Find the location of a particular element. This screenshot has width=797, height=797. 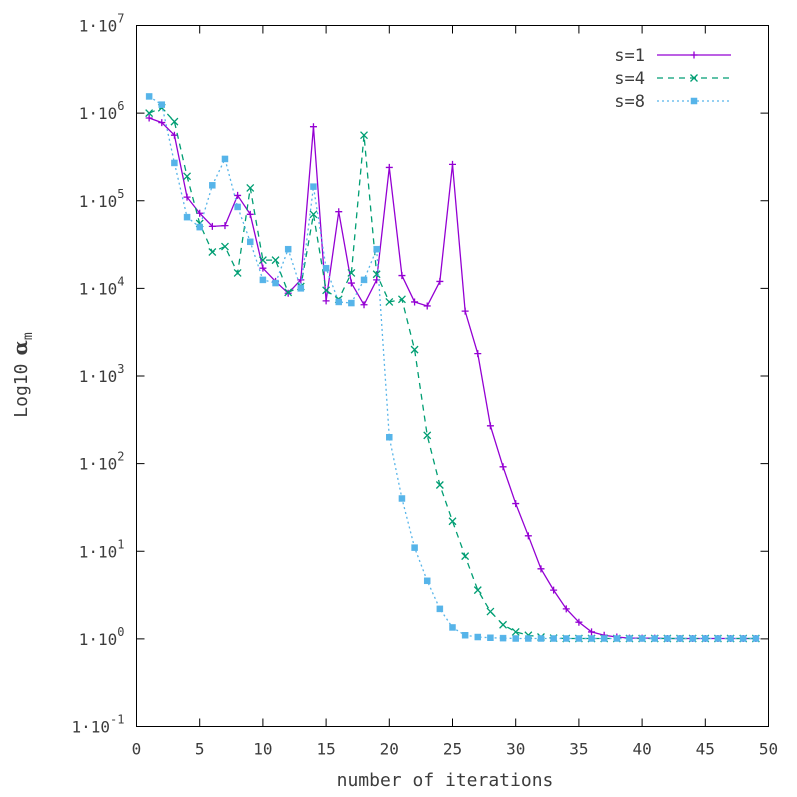

y-tick-exponent: 6 is located at coordinates (120, 106).